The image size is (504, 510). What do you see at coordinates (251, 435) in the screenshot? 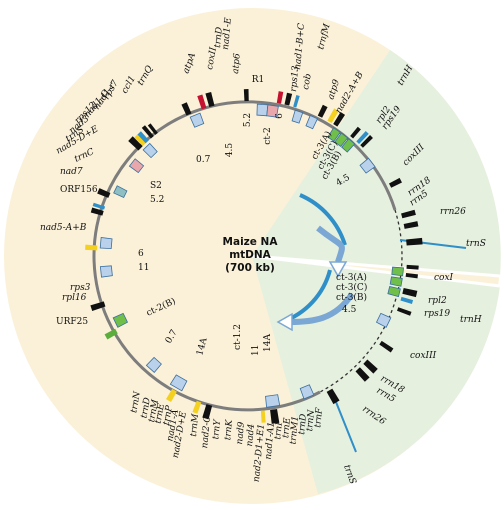
I see `gene-label: nad4` at bounding box center [251, 435].